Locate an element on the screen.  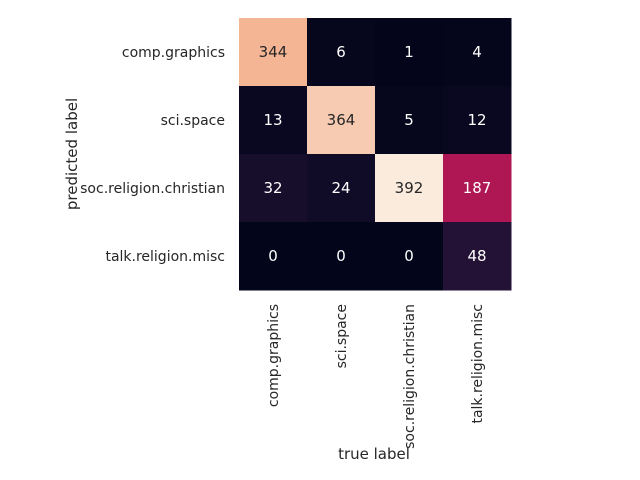
cell-value-label: 392 is located at coordinates (409, 188).